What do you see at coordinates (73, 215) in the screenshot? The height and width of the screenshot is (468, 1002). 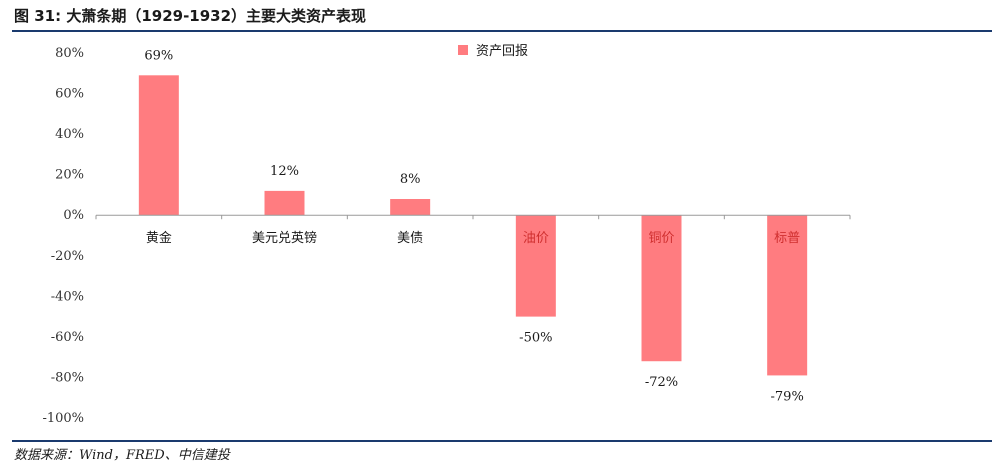 I see `y-tick-label: 0%` at bounding box center [73, 215].